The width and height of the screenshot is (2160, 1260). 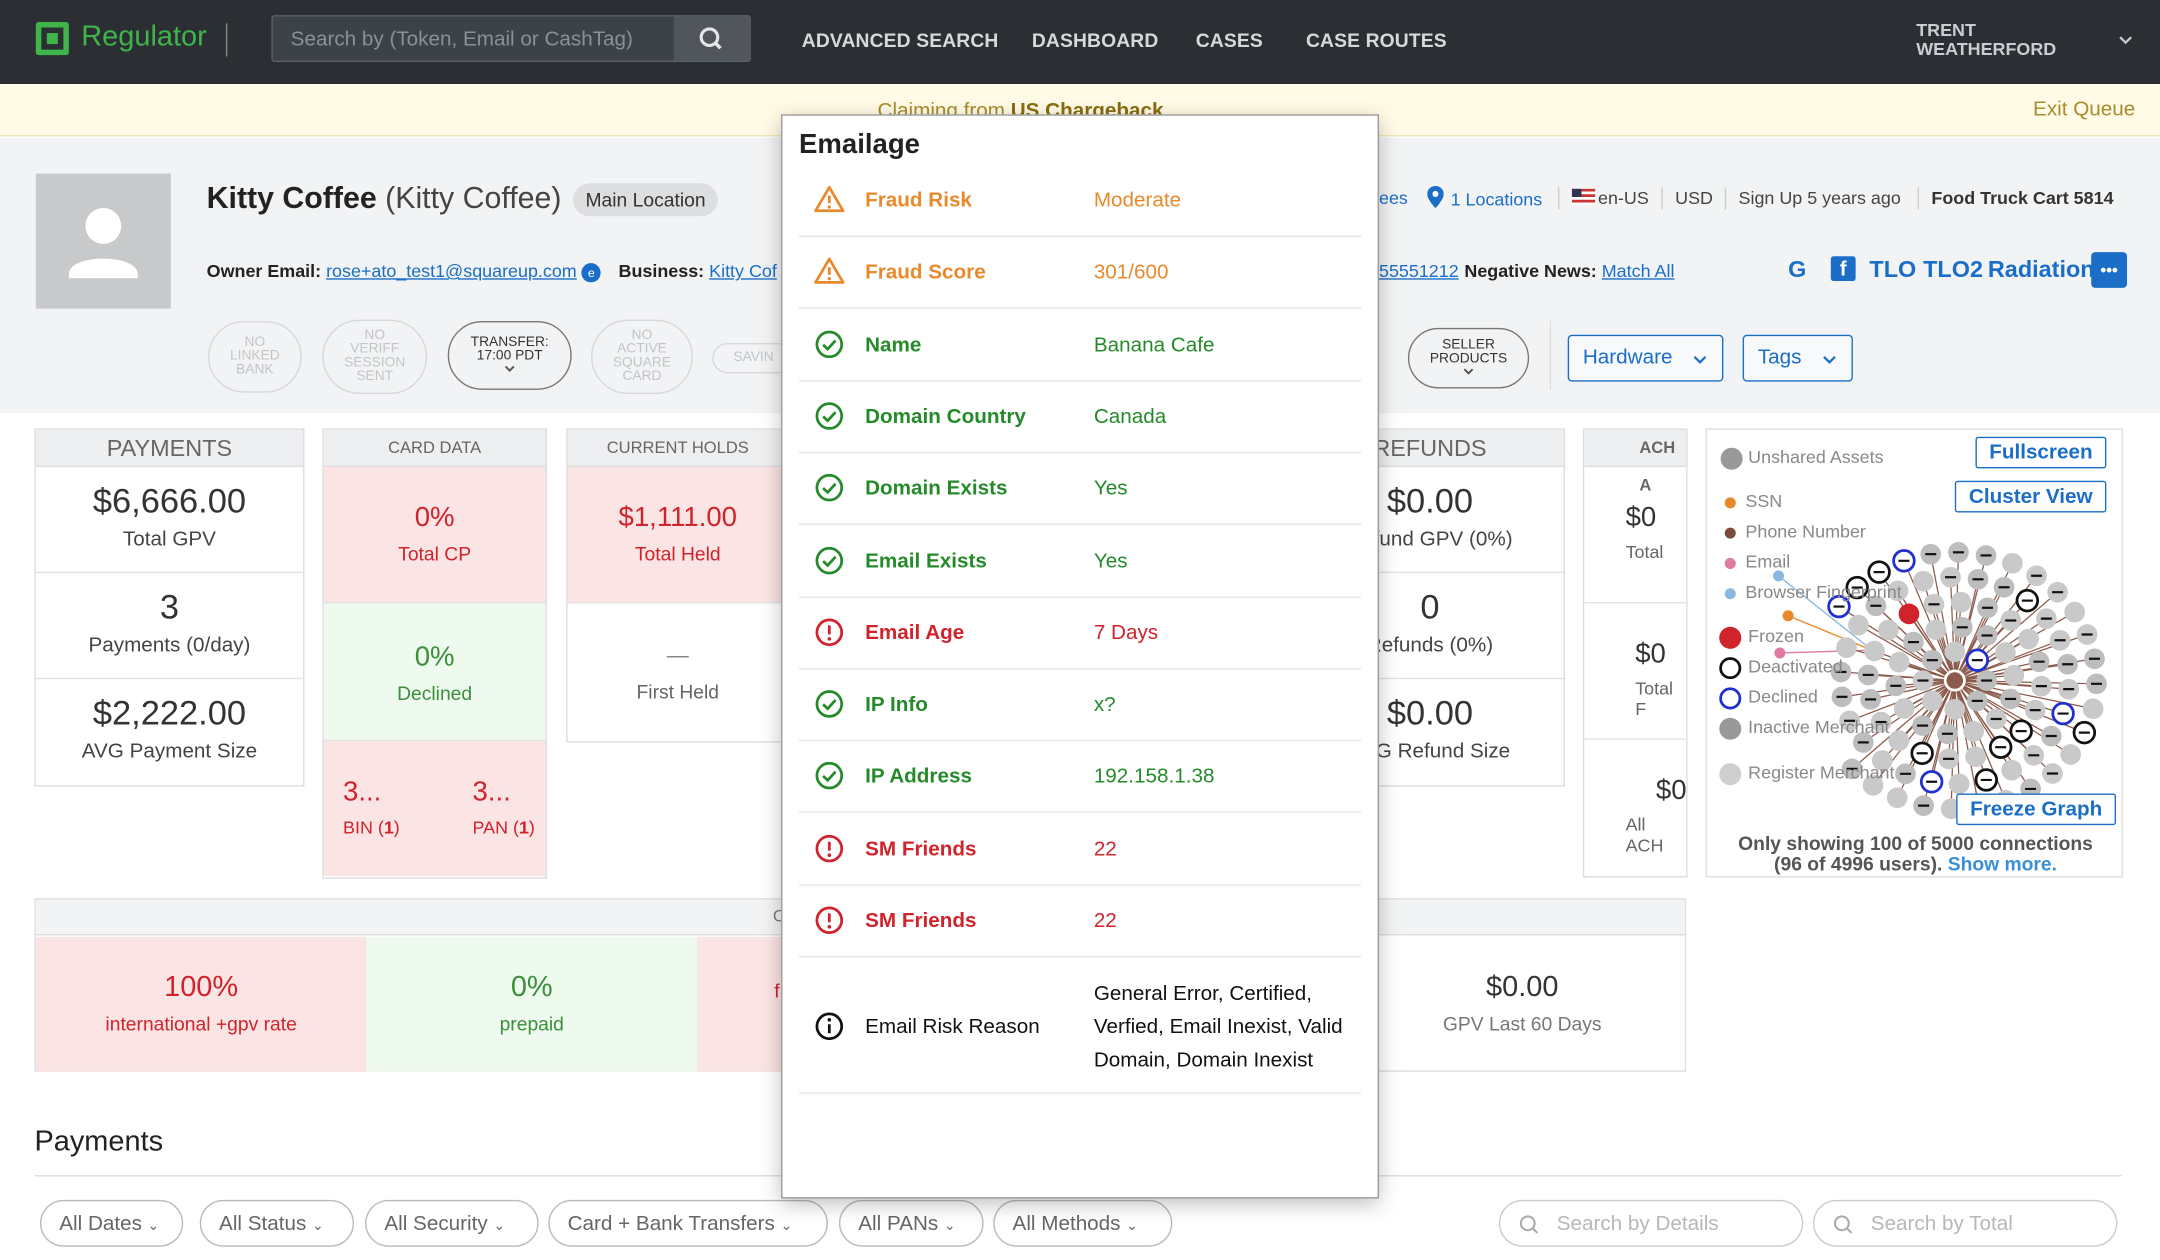 What do you see at coordinates (829, 488) in the screenshot?
I see `check-circle-icon` at bounding box center [829, 488].